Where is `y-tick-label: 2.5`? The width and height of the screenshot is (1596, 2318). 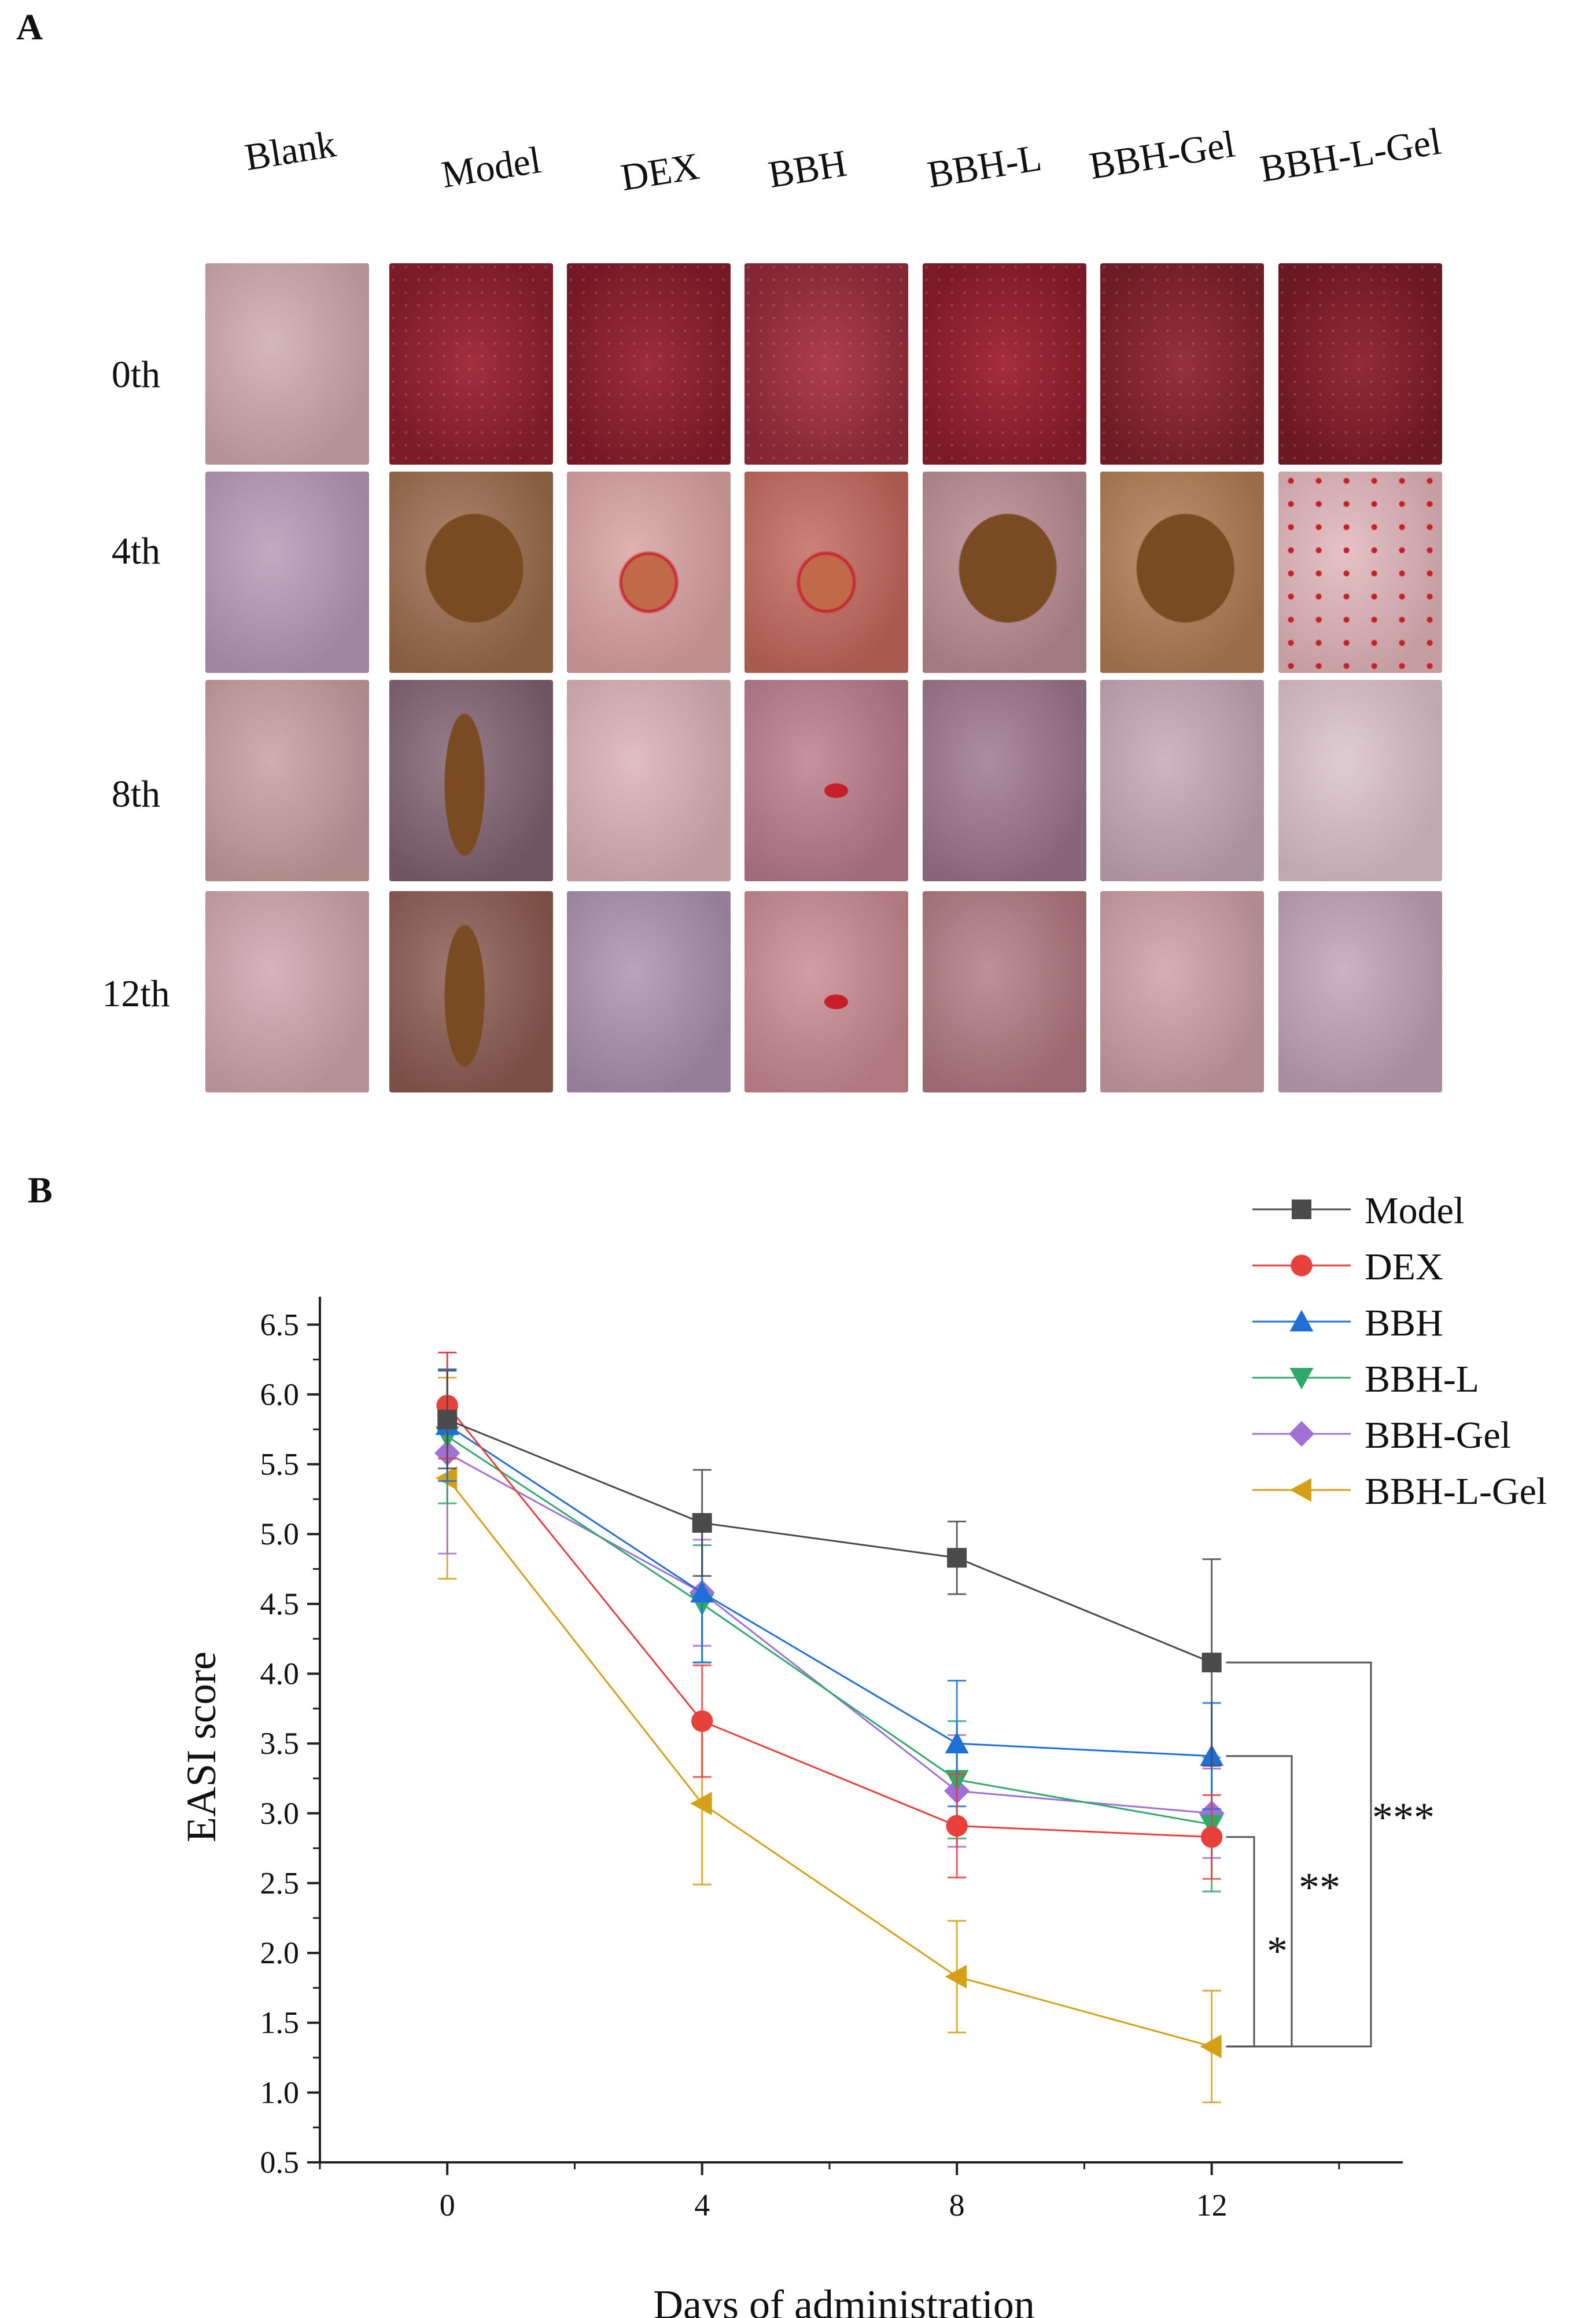
y-tick-label: 2.5 is located at coordinates (280, 1883).